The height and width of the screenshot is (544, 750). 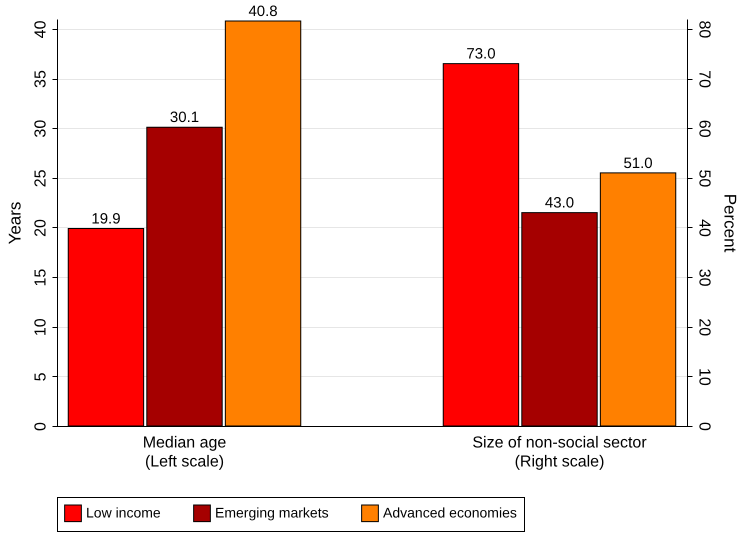 What do you see at coordinates (41, 426) in the screenshot?
I see `y-tick-label: 0` at bounding box center [41, 426].